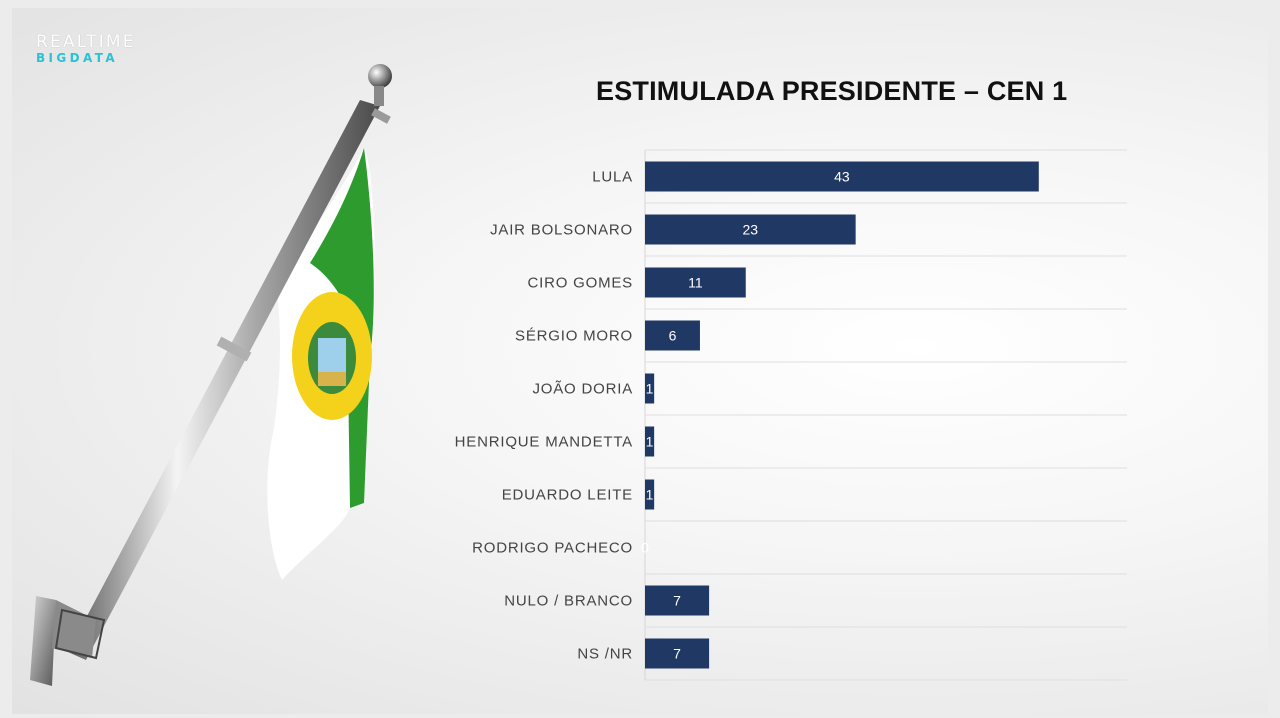 The height and width of the screenshot is (718, 1280). I want to click on chart-data-label: 0, so click(645, 548).